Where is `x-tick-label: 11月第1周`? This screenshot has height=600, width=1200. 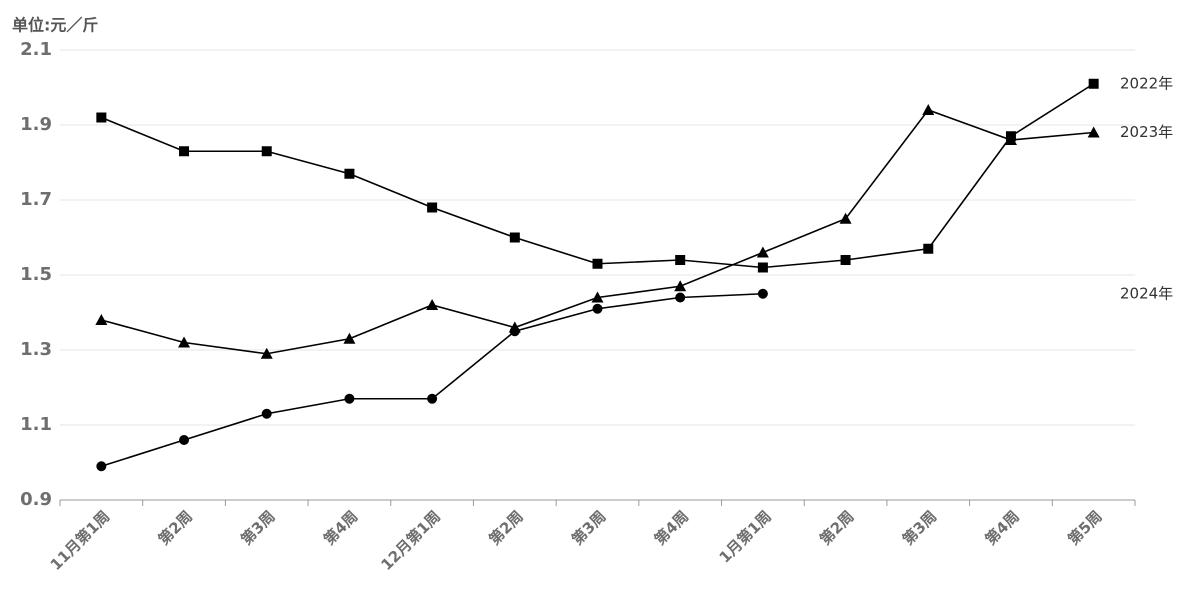 x-tick-label: 11月第1周 is located at coordinates (80, 540).